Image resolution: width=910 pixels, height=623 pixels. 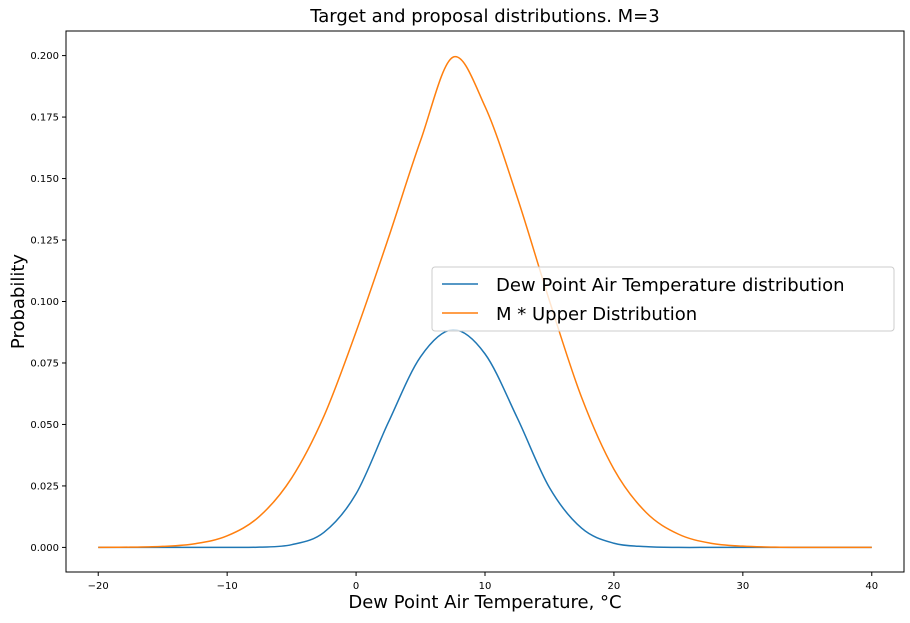 I want to click on x-tick-label: 40, so click(x=871, y=586).